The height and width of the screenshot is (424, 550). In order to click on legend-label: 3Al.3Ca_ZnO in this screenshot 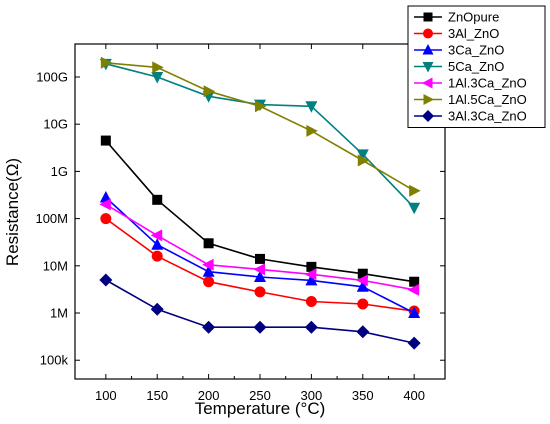, I will do `click(487, 116)`.